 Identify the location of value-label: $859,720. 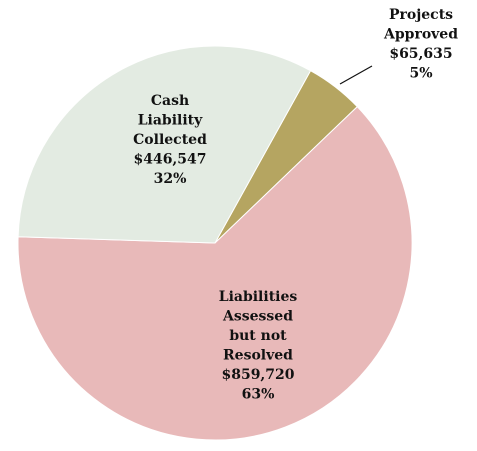
(257, 375).